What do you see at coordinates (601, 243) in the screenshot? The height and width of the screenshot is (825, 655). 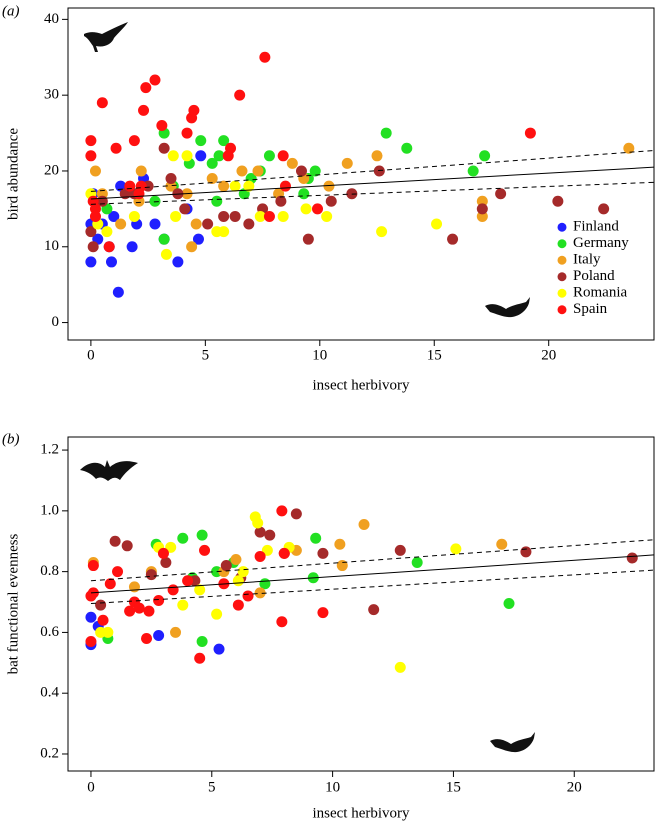 I see `legend-label: Germany` at bounding box center [601, 243].